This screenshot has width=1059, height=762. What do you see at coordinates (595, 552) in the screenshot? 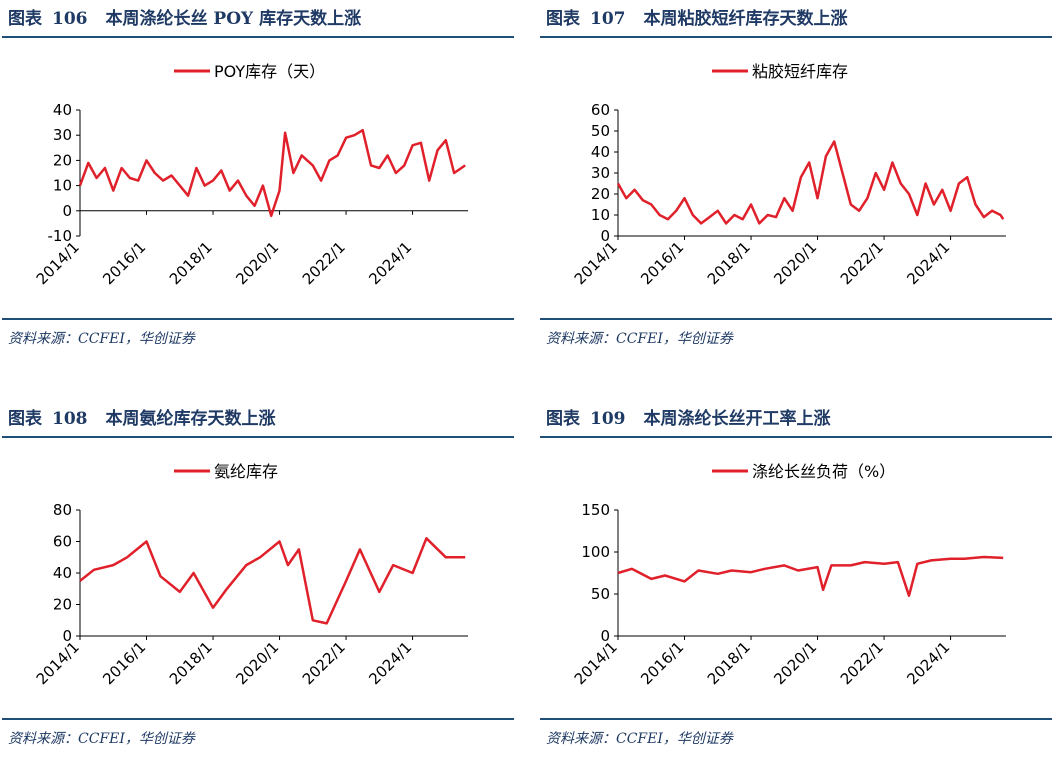
I see `y-tick-label: 100` at bounding box center [595, 552].